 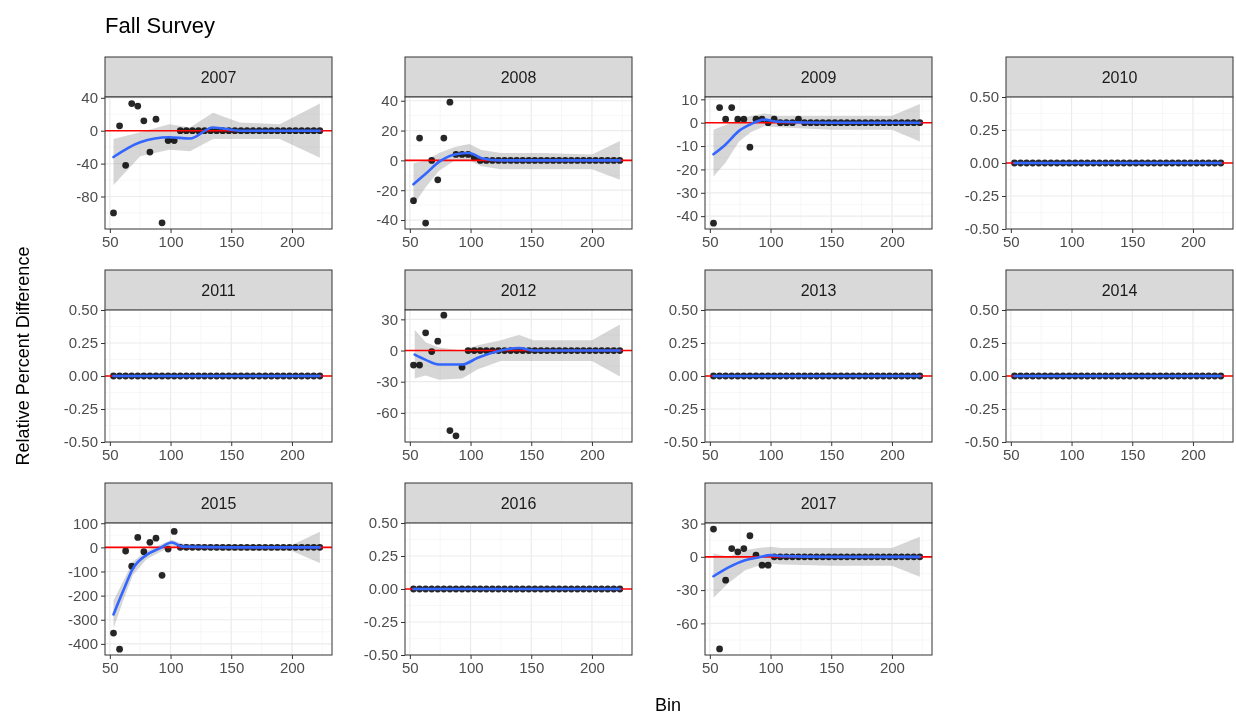 I want to click on chart-title: 2007, so click(x=218, y=77).